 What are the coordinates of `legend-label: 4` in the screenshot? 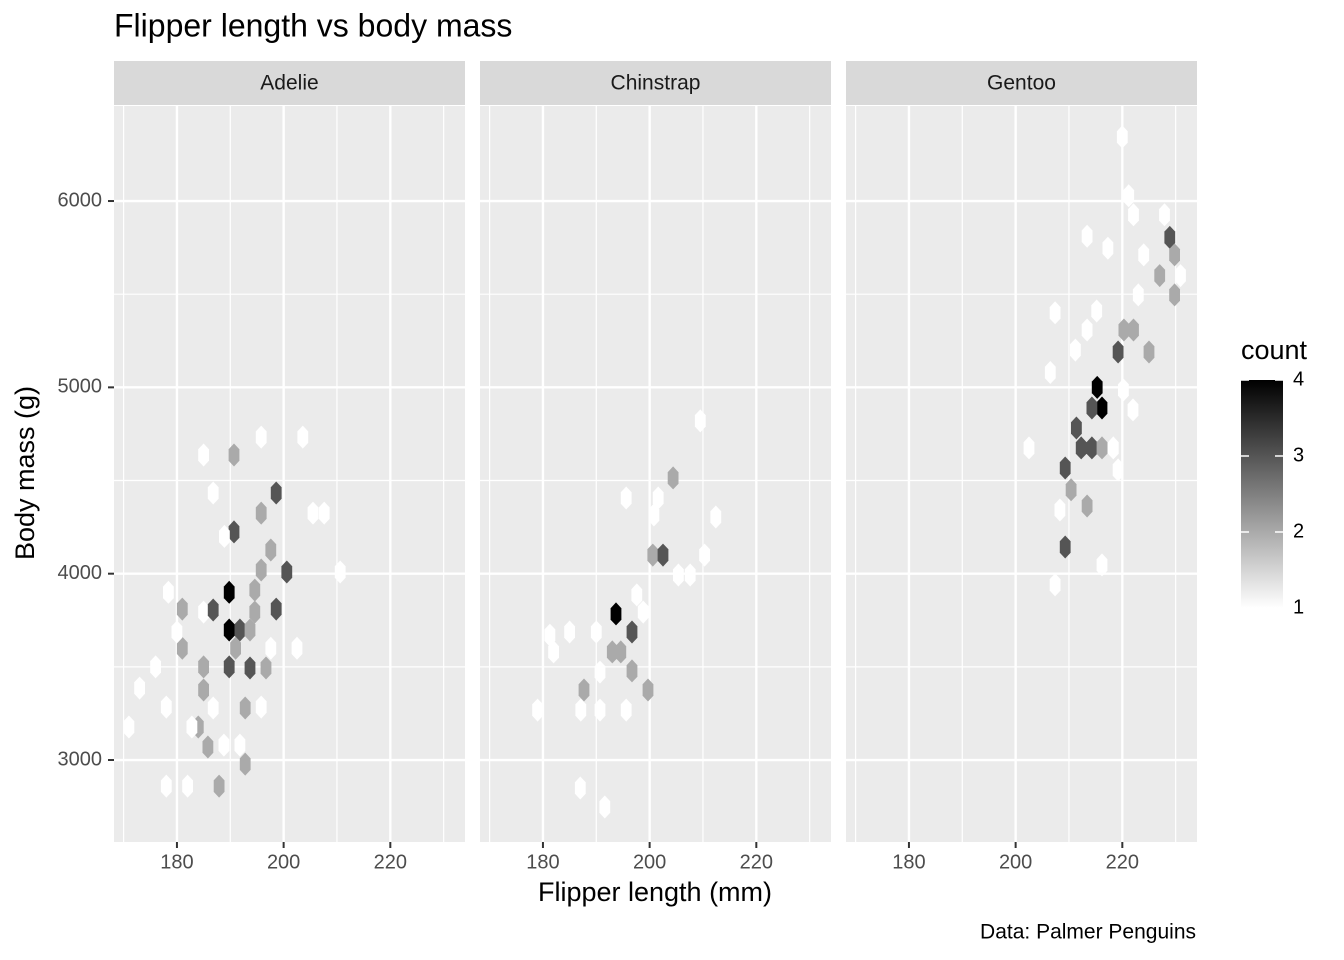 It's located at (1298, 379).